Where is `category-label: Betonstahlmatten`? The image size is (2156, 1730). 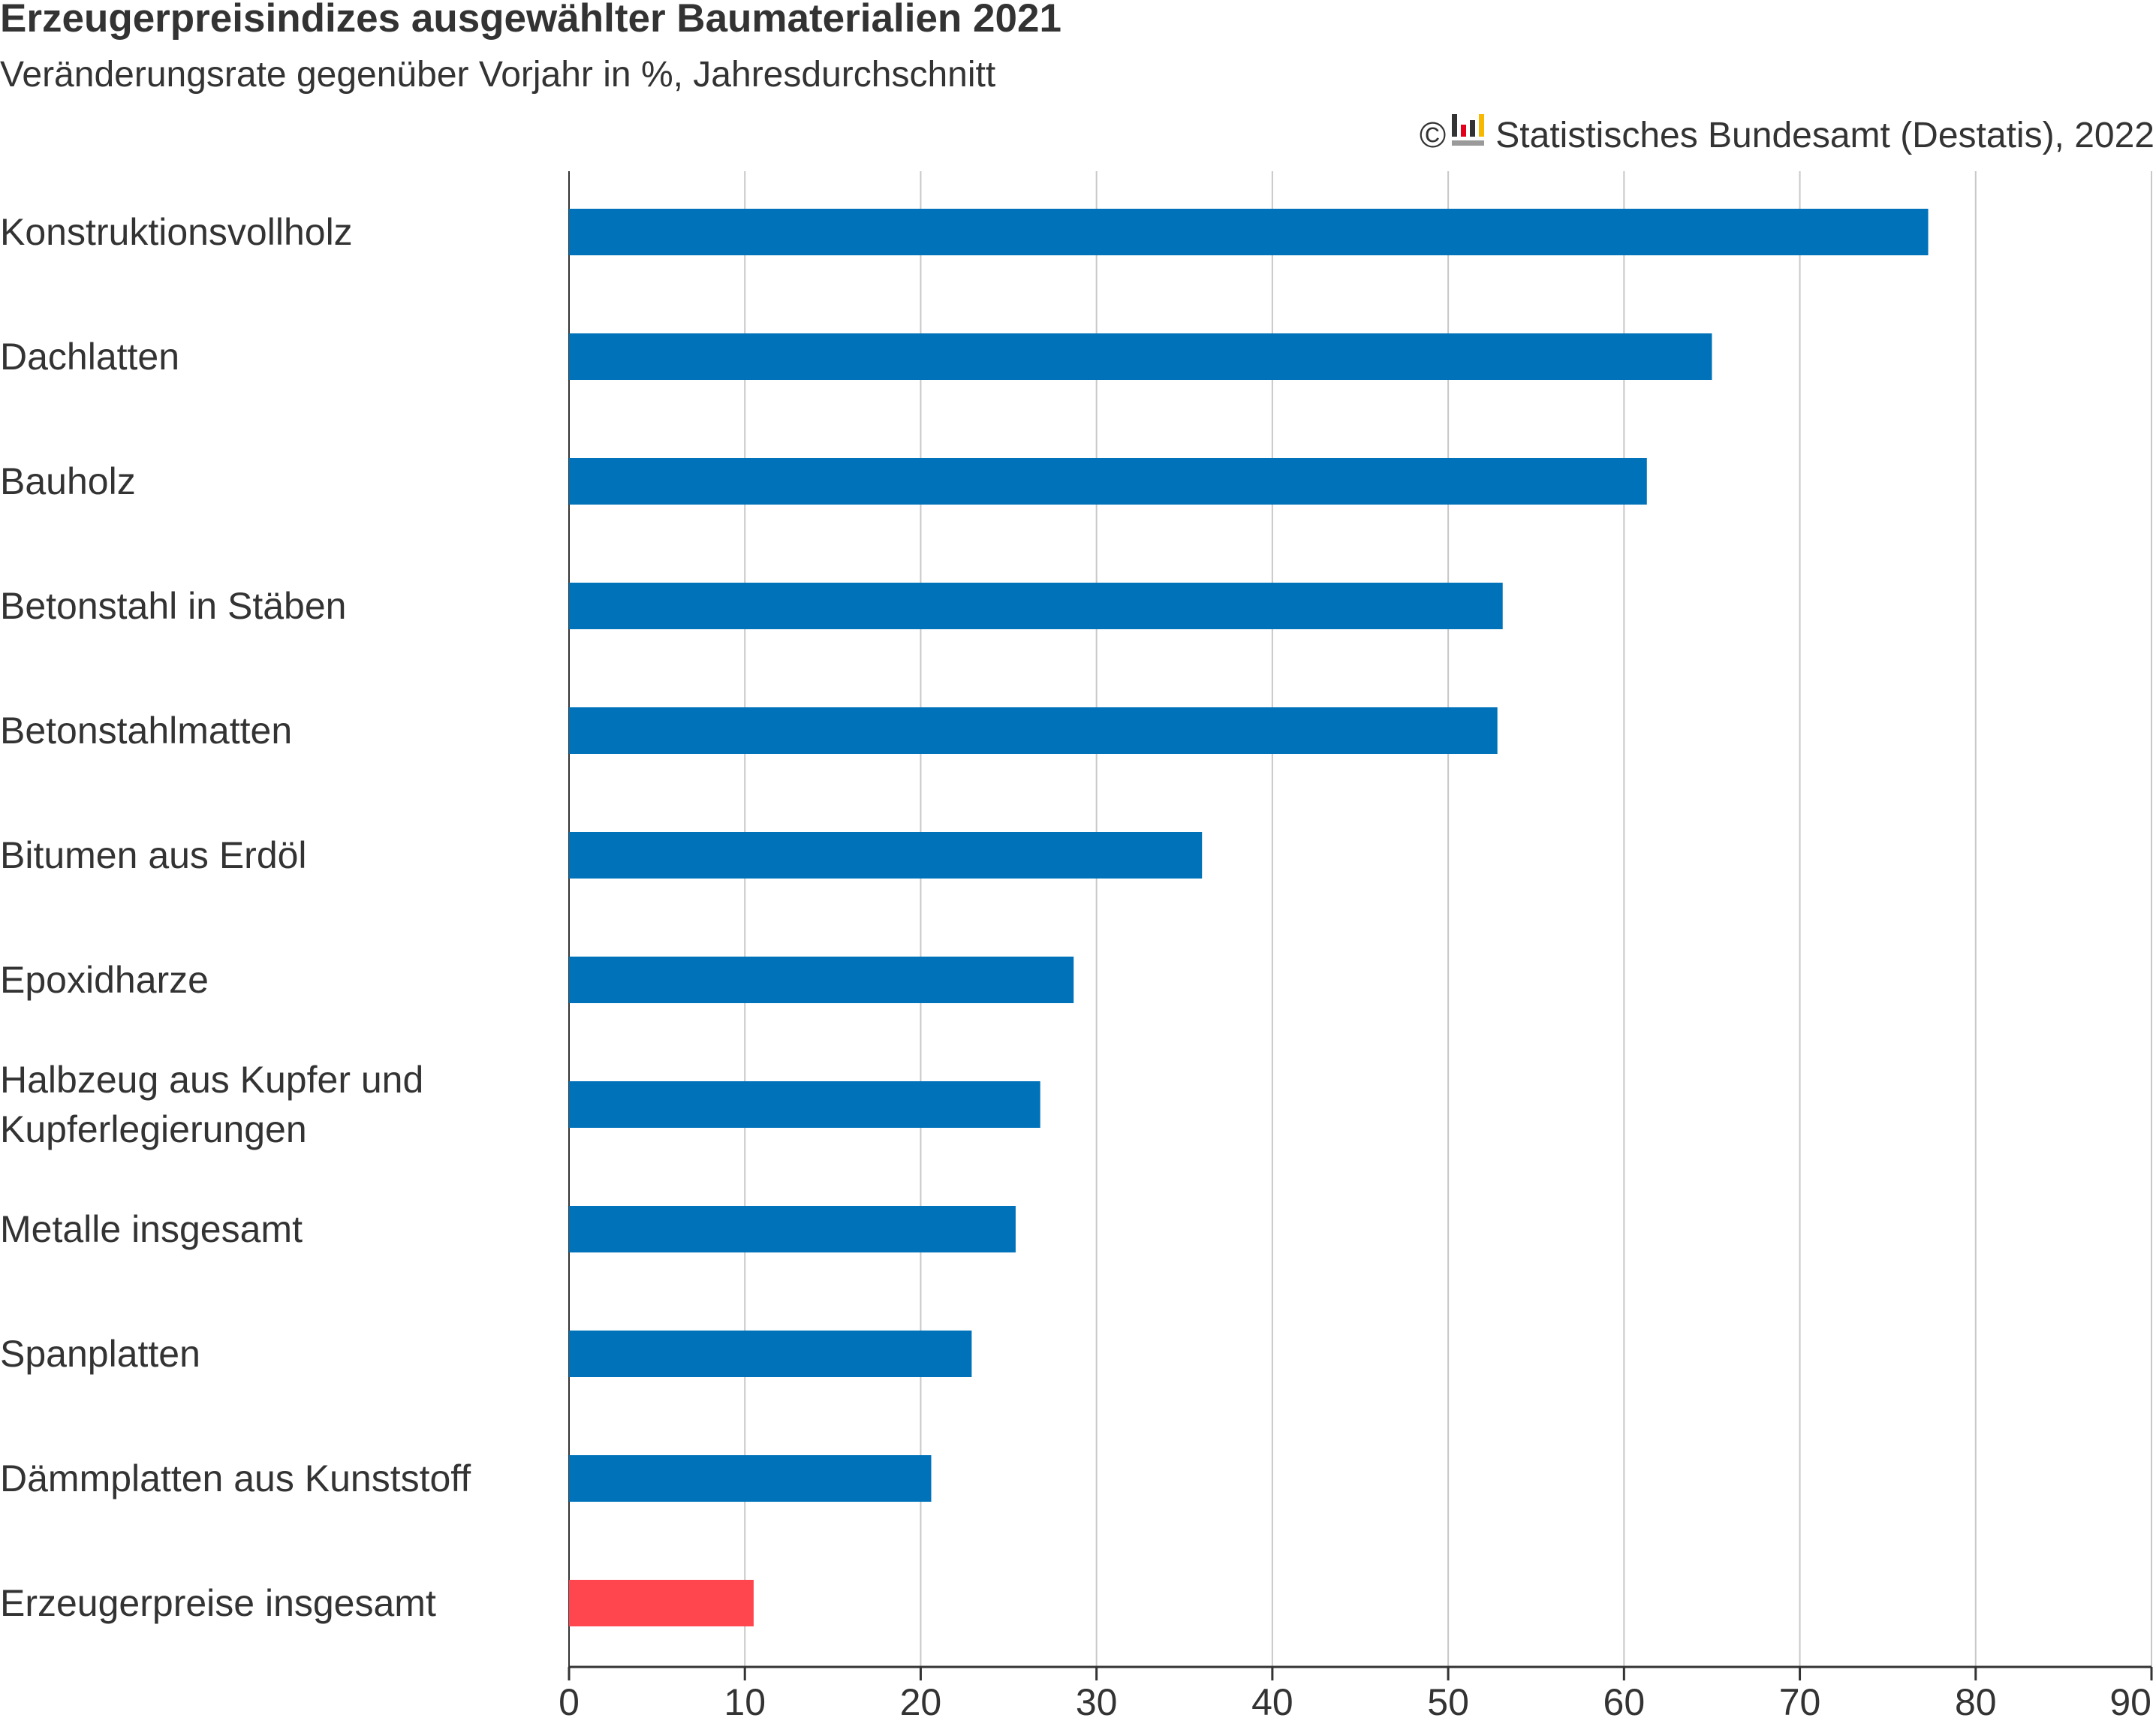 category-label: Betonstahlmatten is located at coordinates (146, 731).